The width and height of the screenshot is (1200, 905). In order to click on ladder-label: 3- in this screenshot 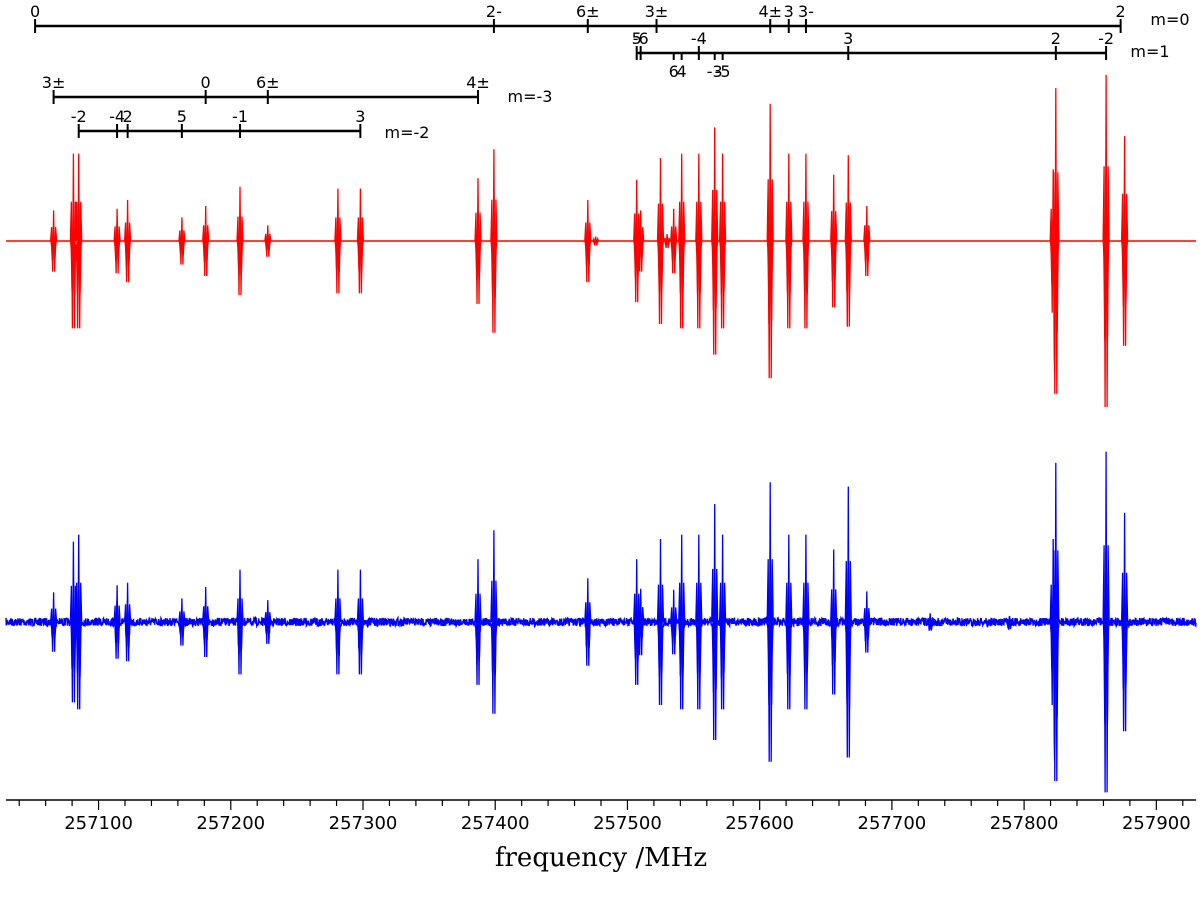, I will do `click(806, 11)`.